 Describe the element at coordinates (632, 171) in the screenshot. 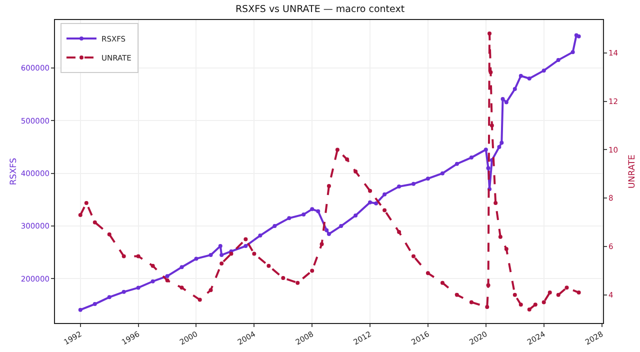

I see `y2-axis-title: UNRATE` at that location.